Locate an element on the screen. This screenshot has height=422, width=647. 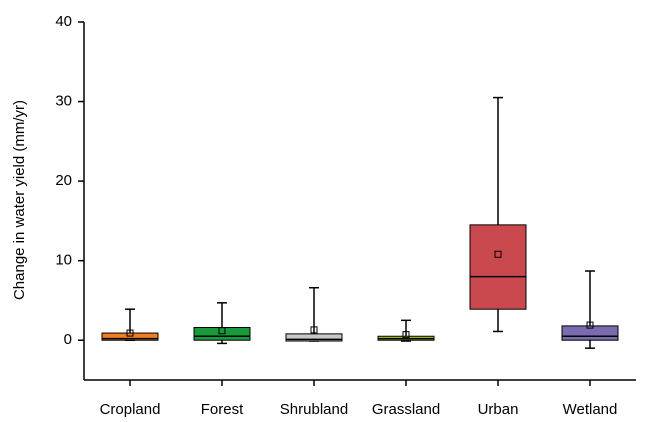
x-tick-label: Wetland is located at coordinates (590, 409).